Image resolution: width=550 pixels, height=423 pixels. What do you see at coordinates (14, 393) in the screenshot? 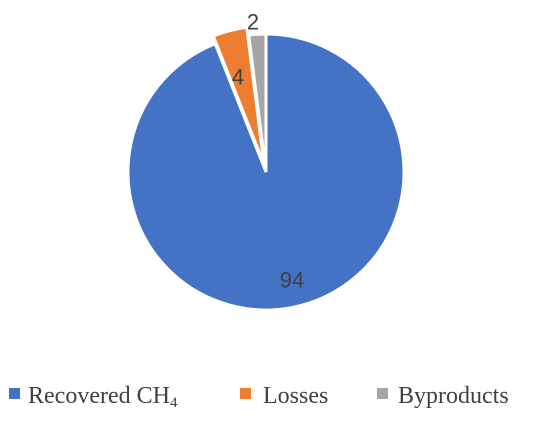
I see `legend-swatch-recovered-ch4` at bounding box center [14, 393].